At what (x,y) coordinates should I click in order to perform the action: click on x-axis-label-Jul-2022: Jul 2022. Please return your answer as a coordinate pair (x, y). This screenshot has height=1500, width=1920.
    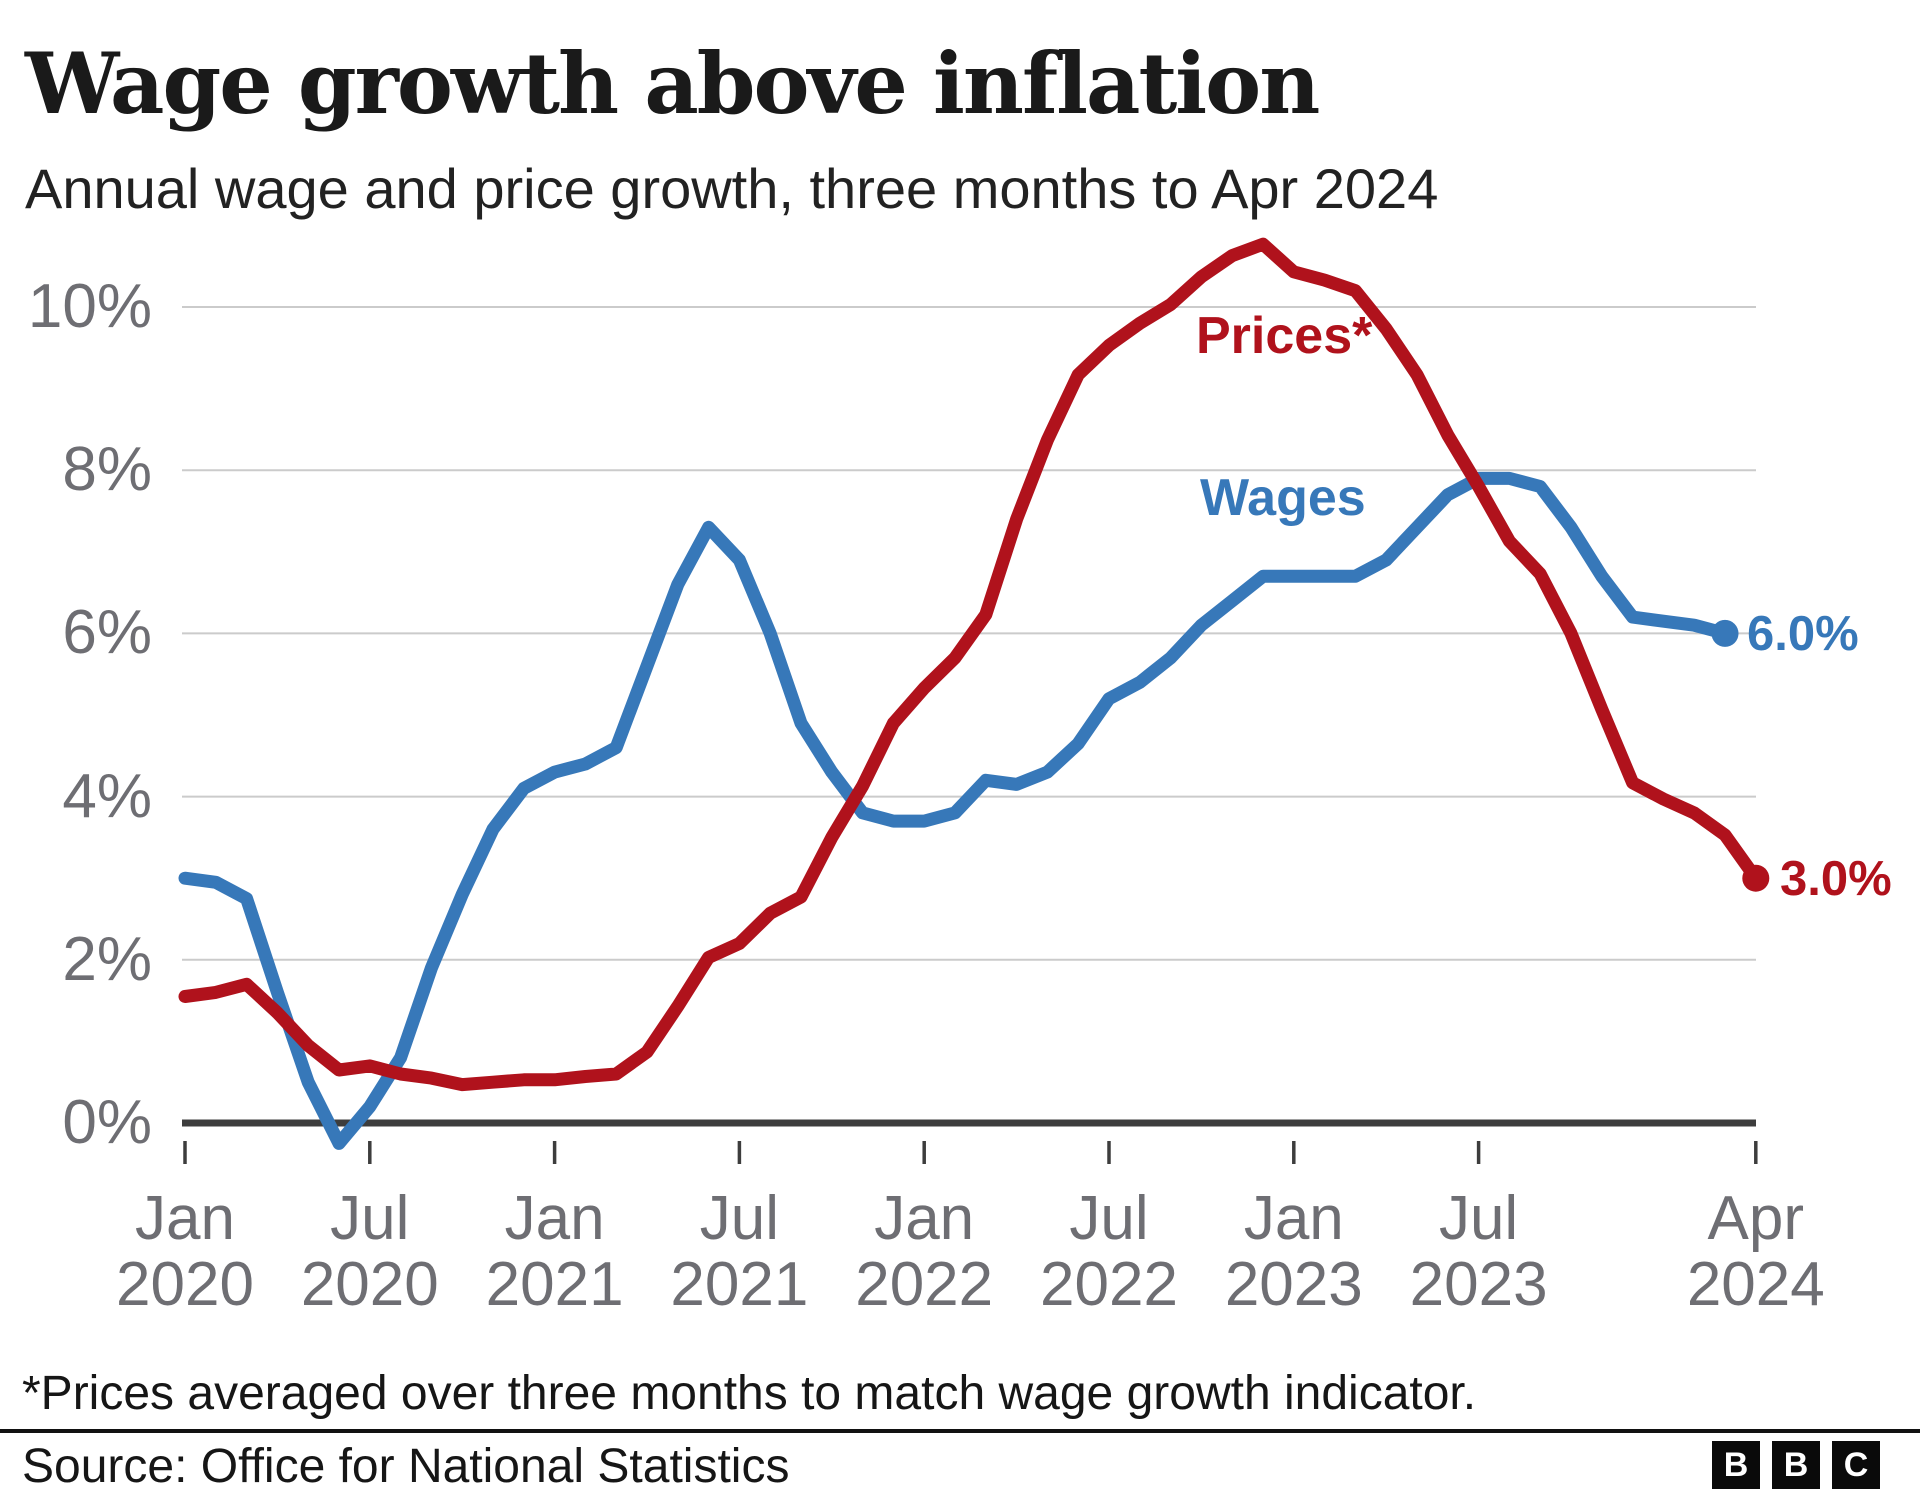
    Looking at the image, I should click on (1109, 1252).